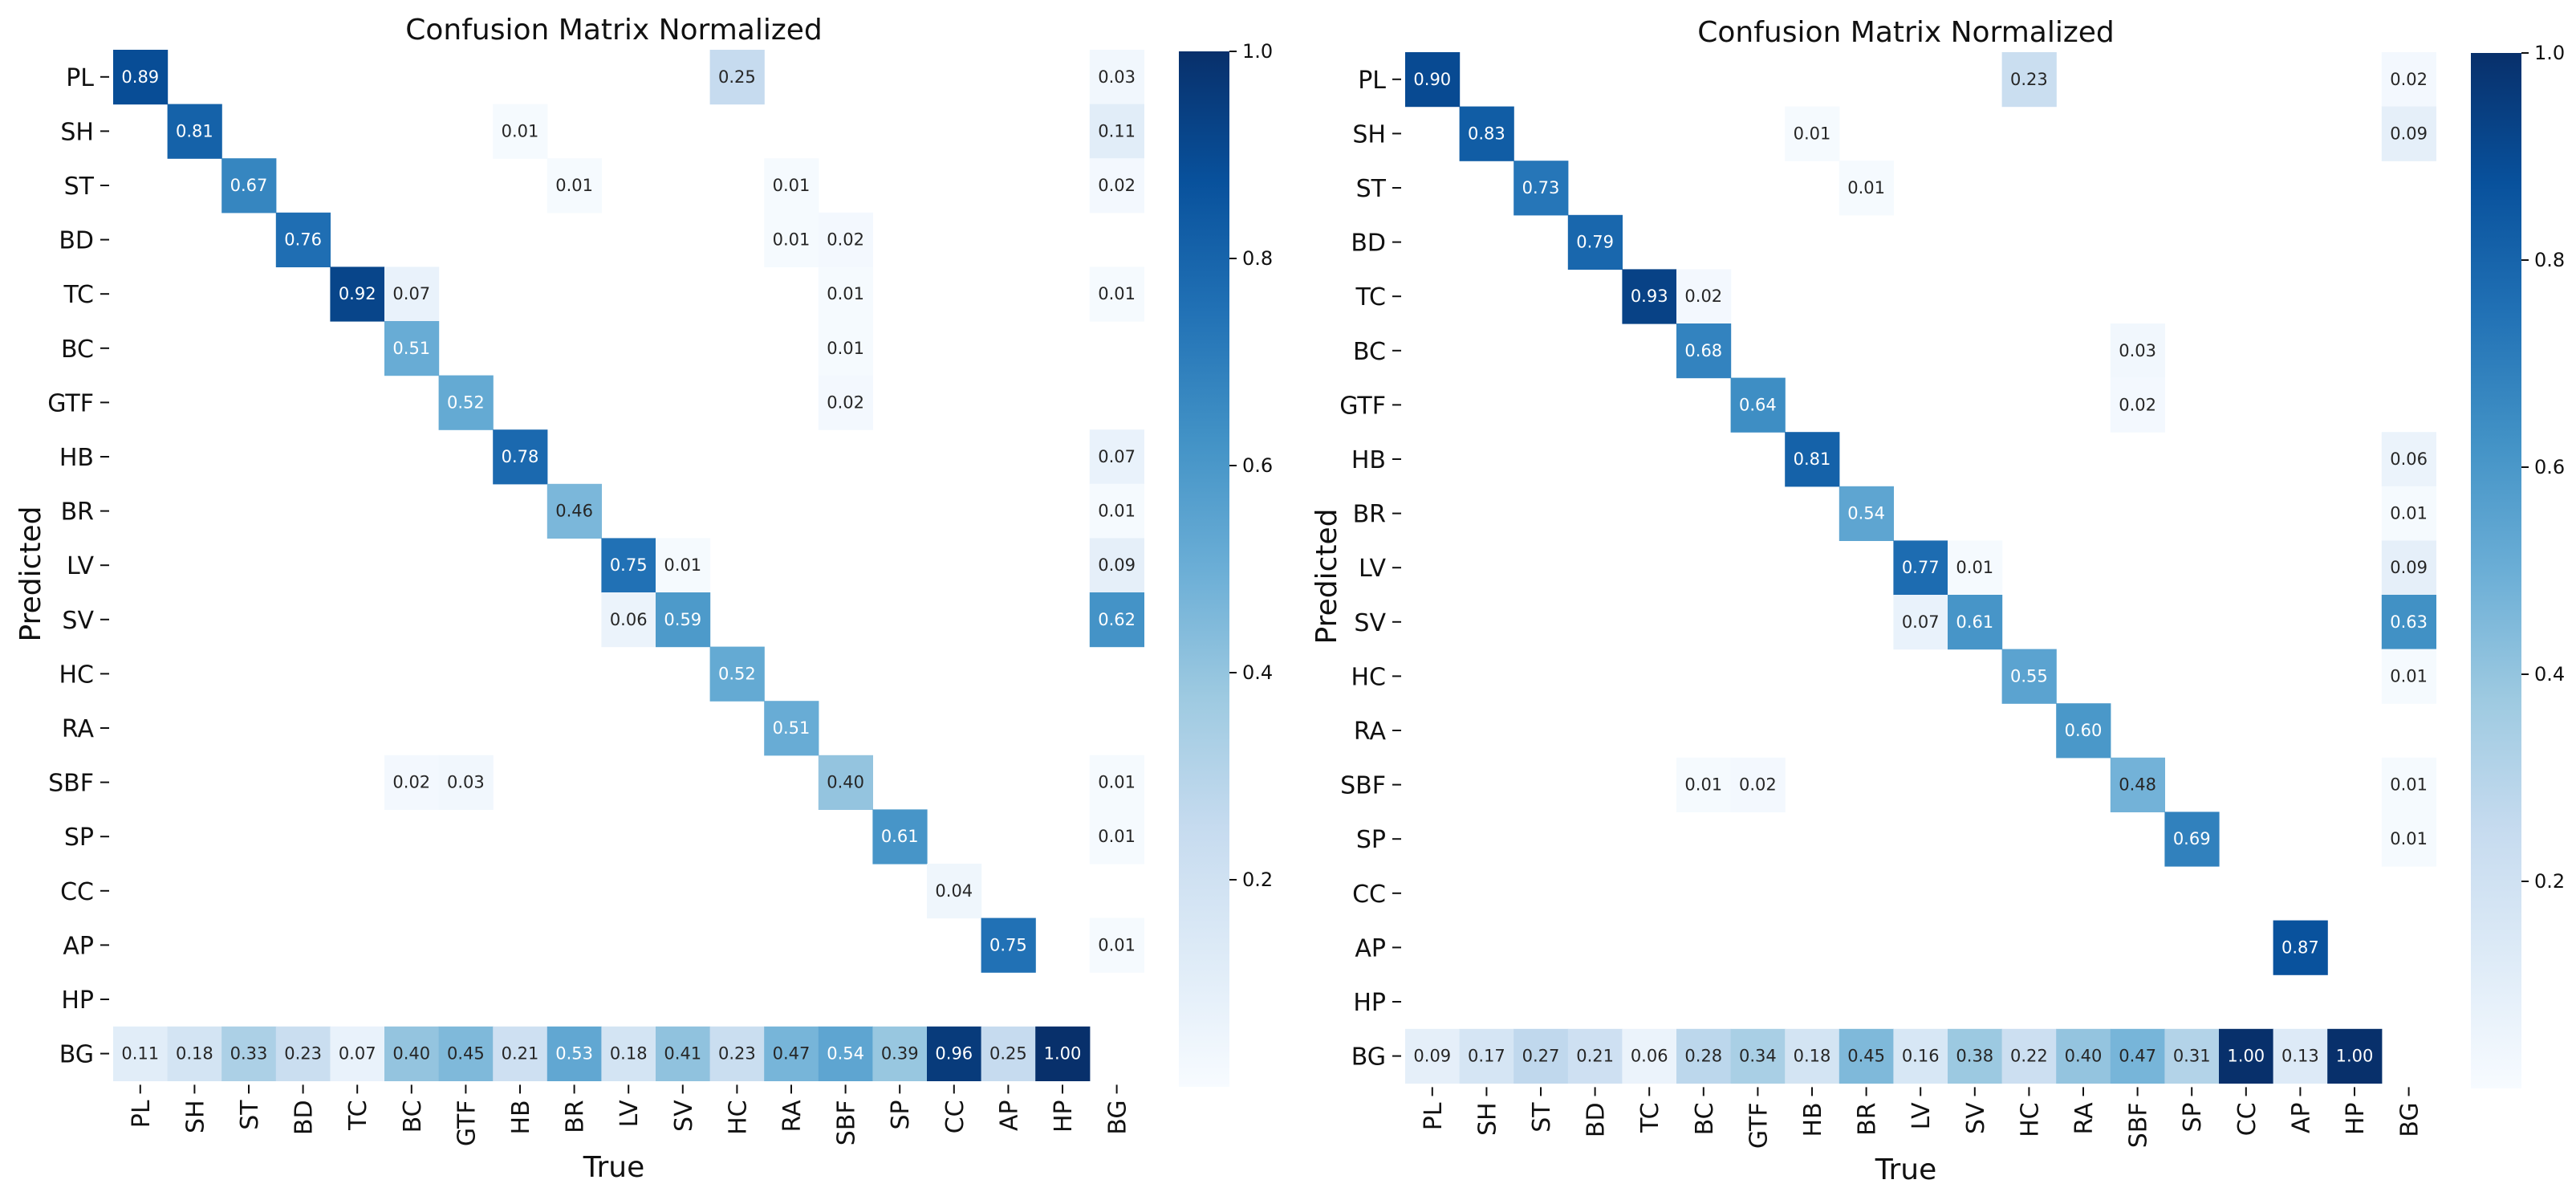 This screenshot has width=2576, height=1196. Describe the element at coordinates (1487, 1119) in the screenshot. I see `right-x-tick-SH: SH` at that location.